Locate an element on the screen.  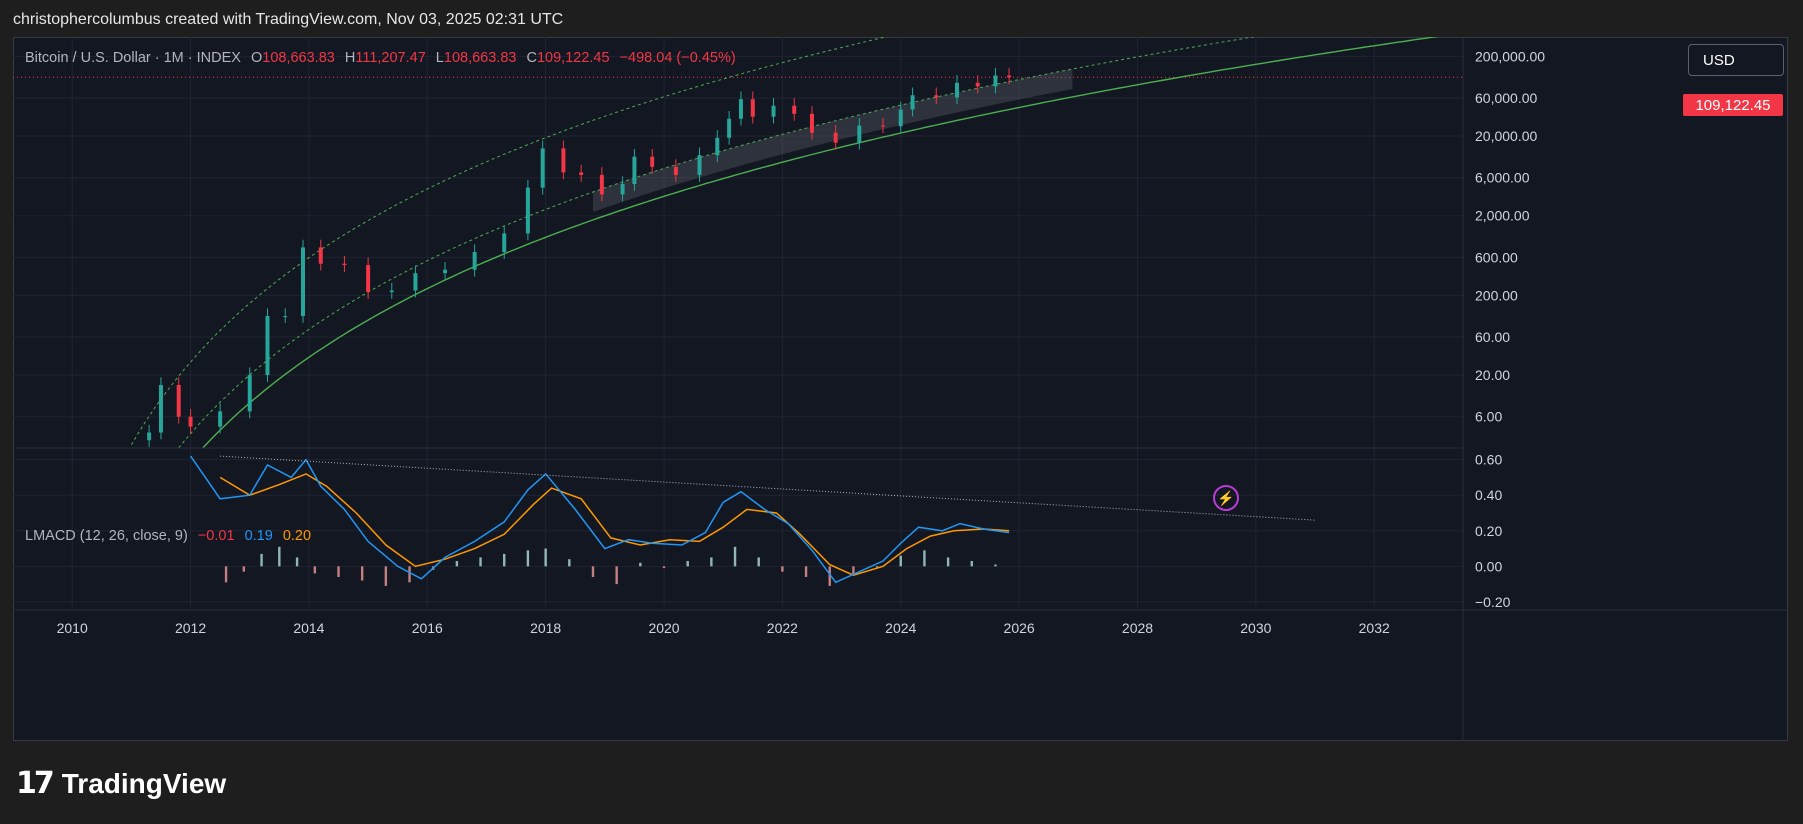
close-value: 109,122.45 is located at coordinates (573, 58).